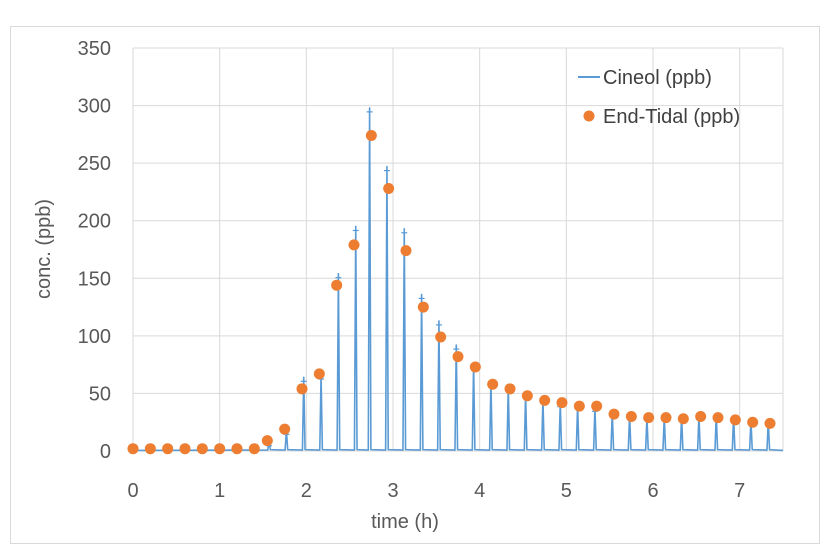 This screenshot has height=556, width=836. What do you see at coordinates (659, 97) in the screenshot?
I see `legend: Cineol (ppb) End-Tidal (ppb)` at bounding box center [659, 97].